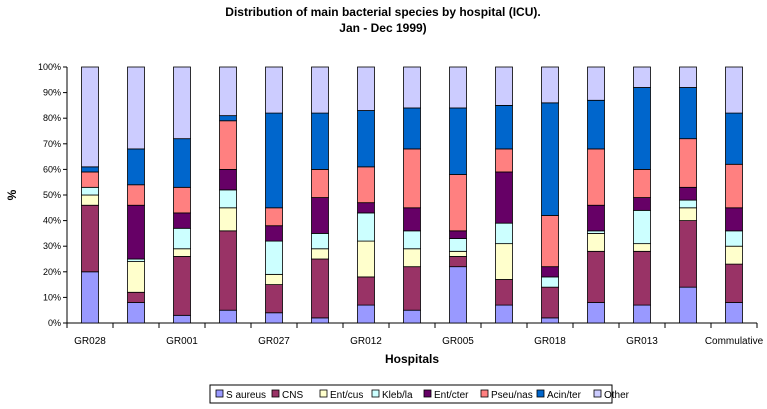  Describe the element at coordinates (274, 341) in the screenshot. I see `x-tick-label: GR027` at that location.